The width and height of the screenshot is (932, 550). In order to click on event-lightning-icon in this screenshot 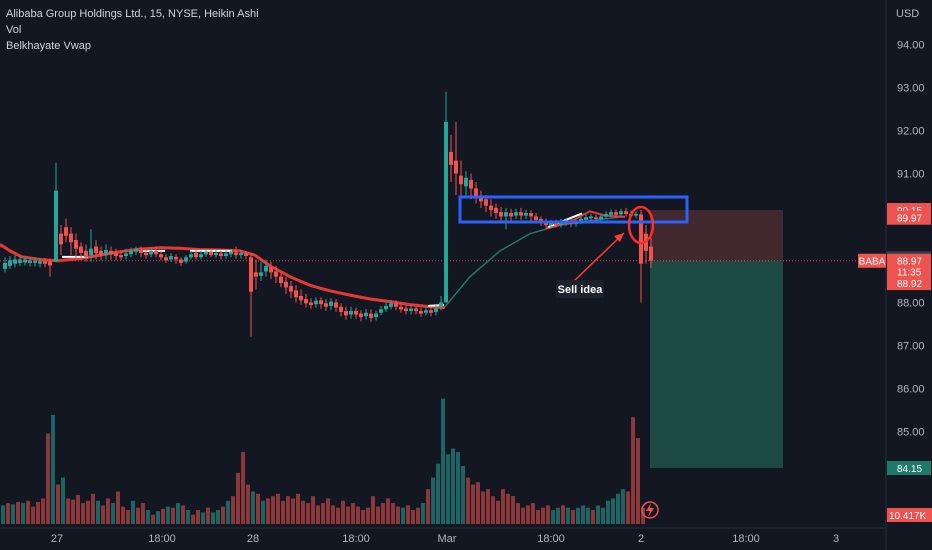, I will do `click(650, 510)`.